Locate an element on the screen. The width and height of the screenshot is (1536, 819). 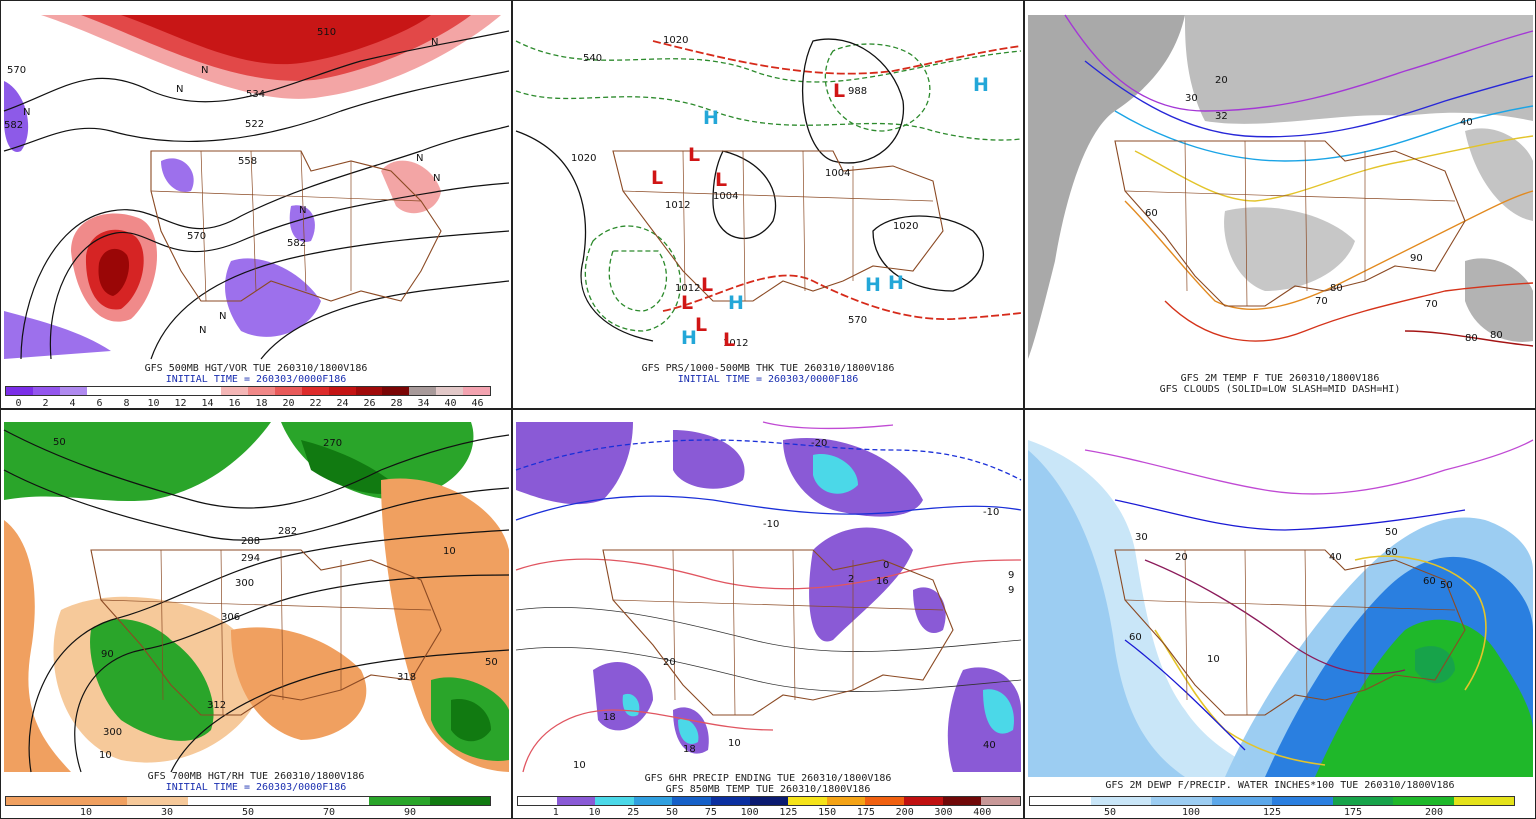
contour-label: 582 is located at coordinates (296, 243).